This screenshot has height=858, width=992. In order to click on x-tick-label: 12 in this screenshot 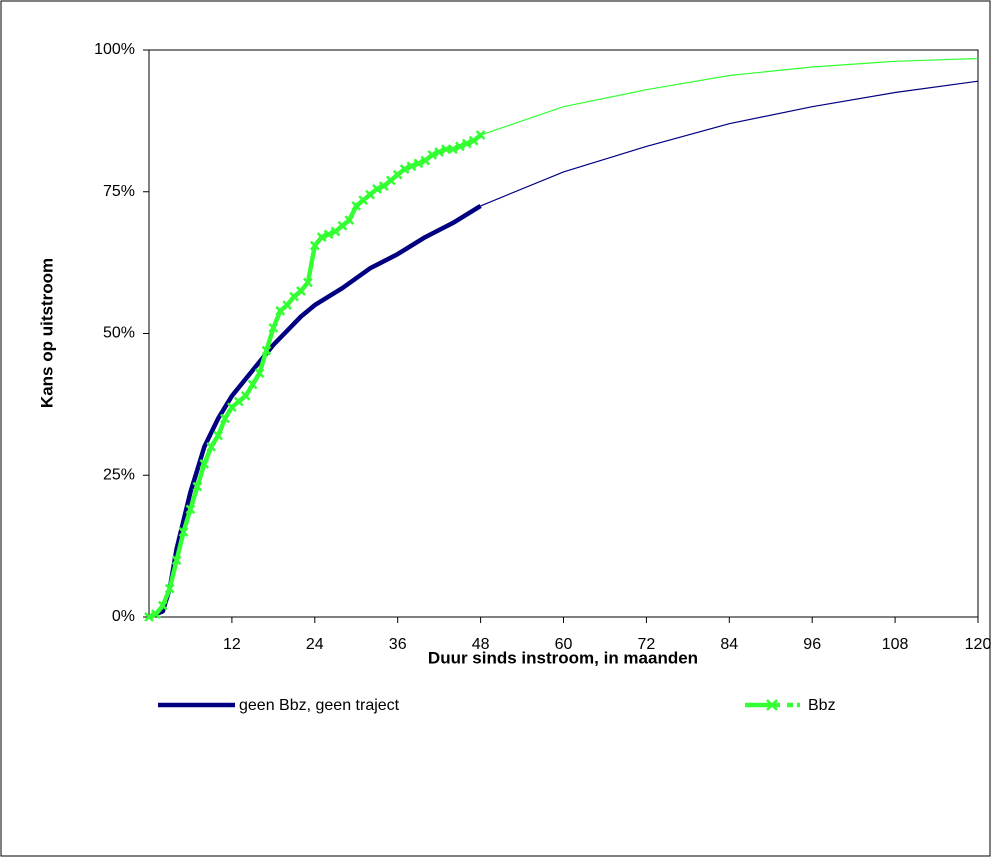, I will do `click(232, 644)`.